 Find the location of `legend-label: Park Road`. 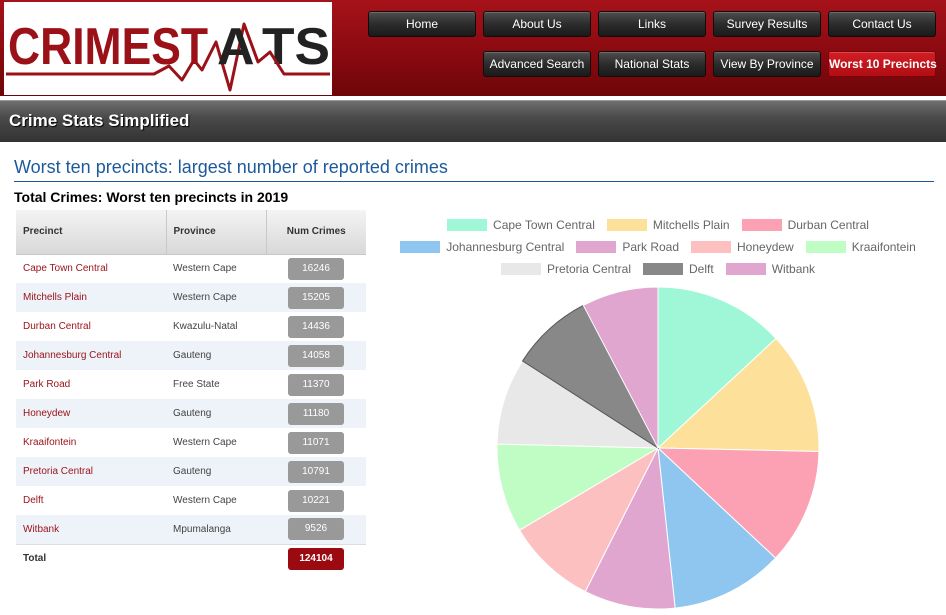

legend-label: Park Road is located at coordinates (651, 247).